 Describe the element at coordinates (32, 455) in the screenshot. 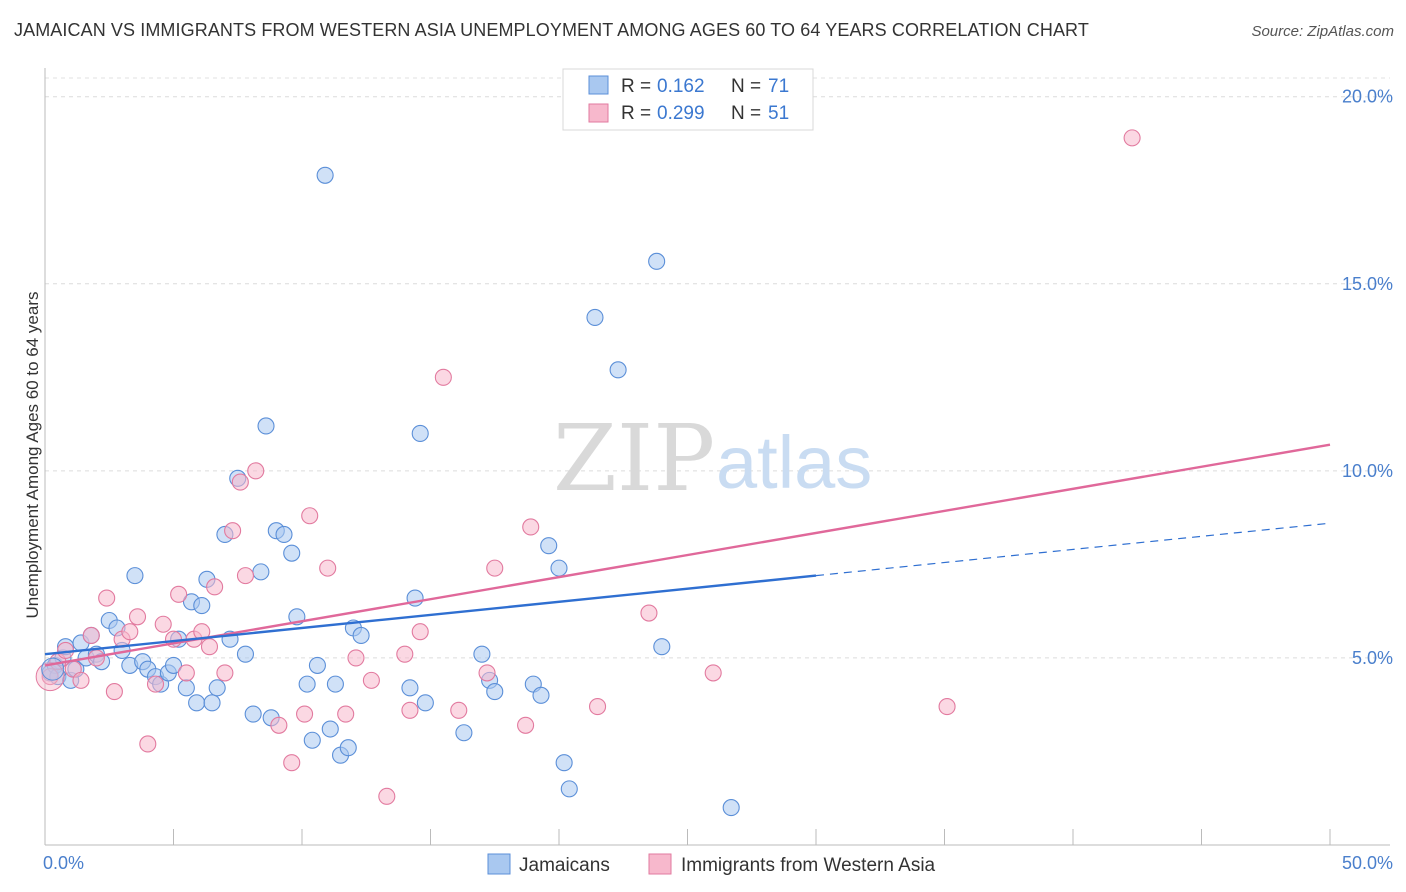

I see `y-axis-title: Unemployment Among Ages 60 to 64 years` at that location.